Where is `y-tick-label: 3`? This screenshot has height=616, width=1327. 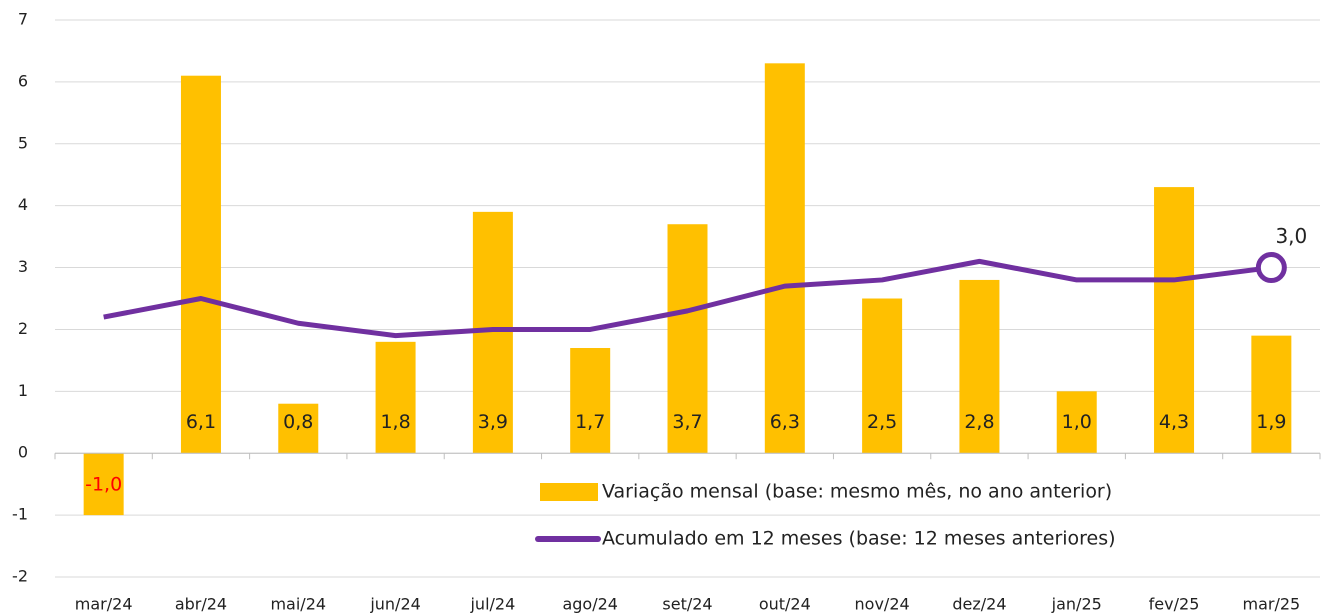
y-tick-label: 3 is located at coordinates (23, 266).